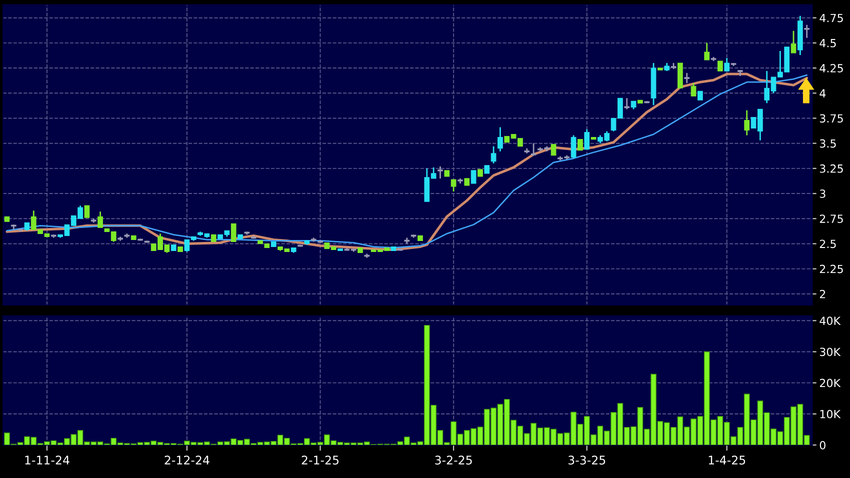  I want to click on y-tick-label: 4, so click(823, 93).